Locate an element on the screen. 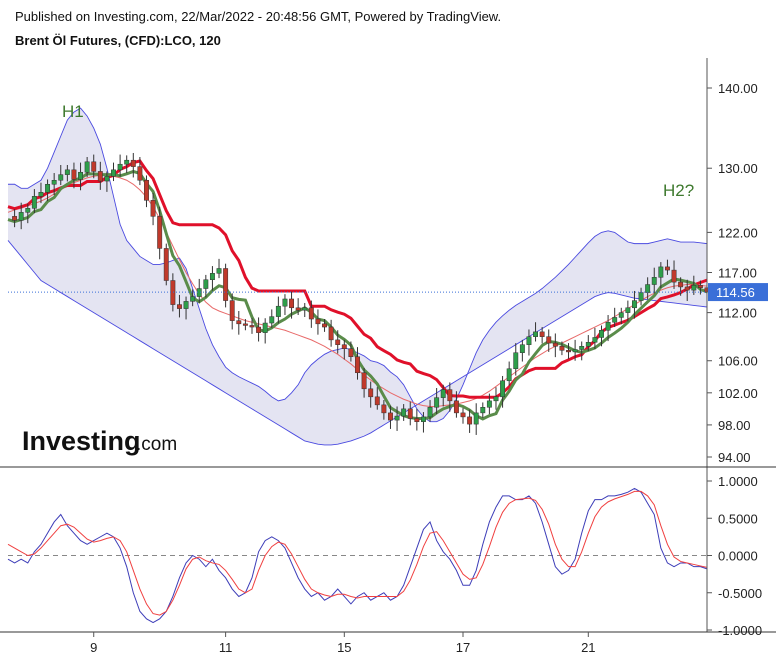 Image resolution: width=776 pixels, height=663 pixels. osc-tick-label: -1.0000 is located at coordinates (740, 630).